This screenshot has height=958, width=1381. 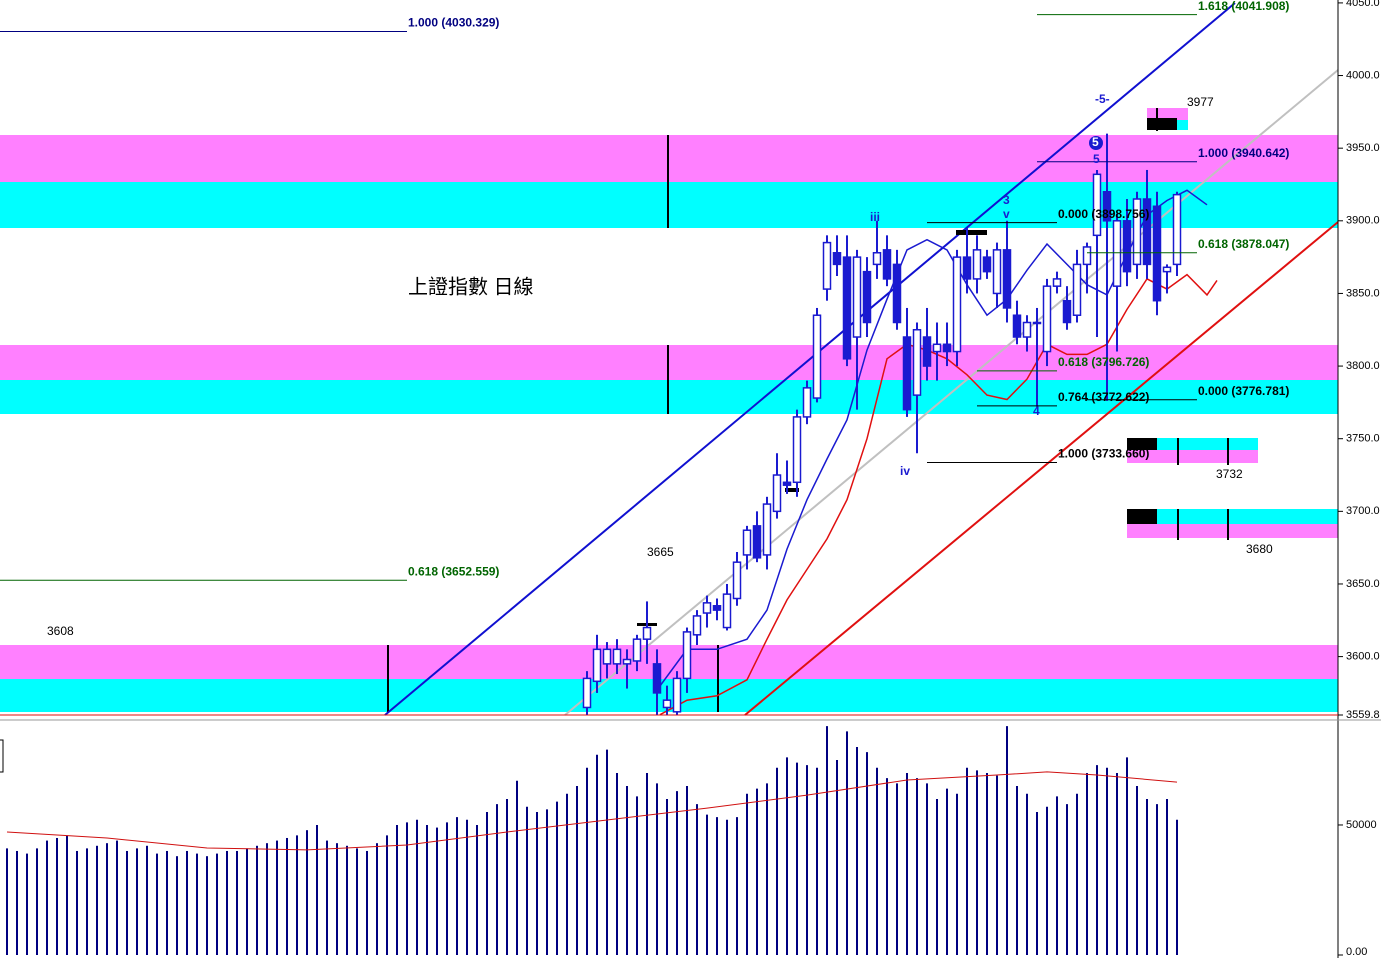 What do you see at coordinates (2, 756) in the screenshot?
I see `panel-handle` at bounding box center [2, 756].